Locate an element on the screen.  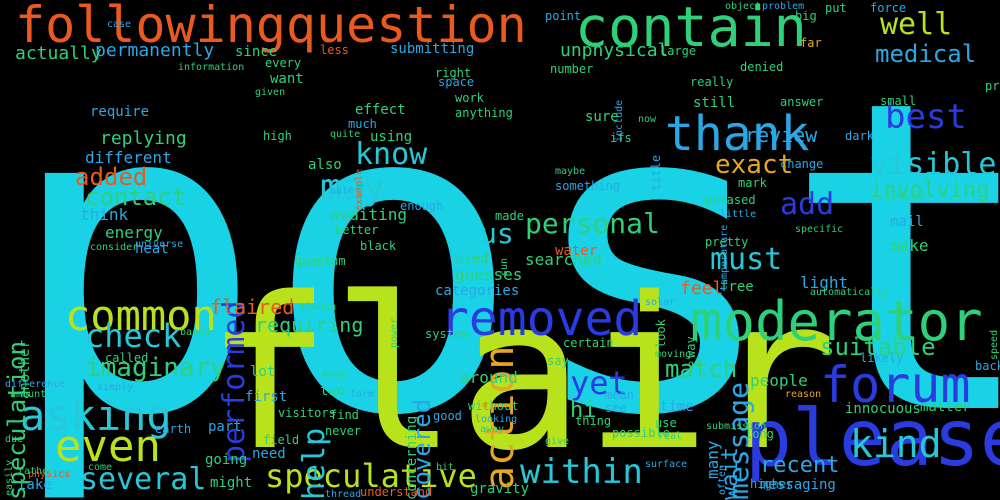
cloud-word: please is located at coordinates (872, 439).